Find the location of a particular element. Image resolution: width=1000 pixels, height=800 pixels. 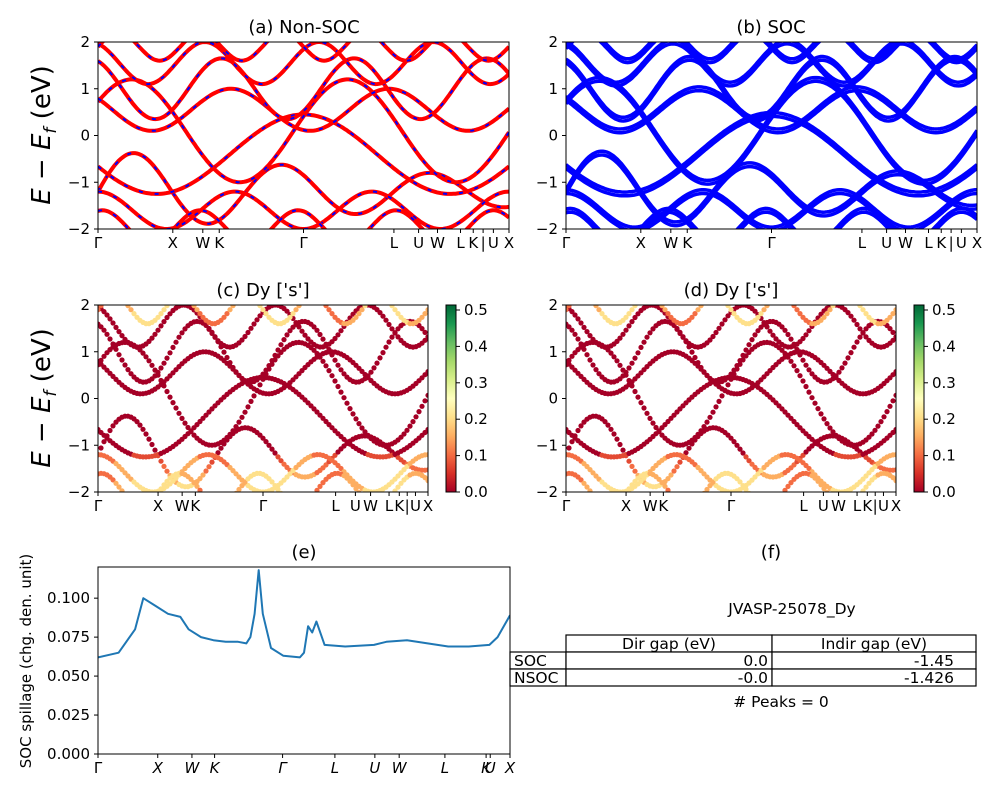

x-tick-label: L is located at coordinates (862, 243).